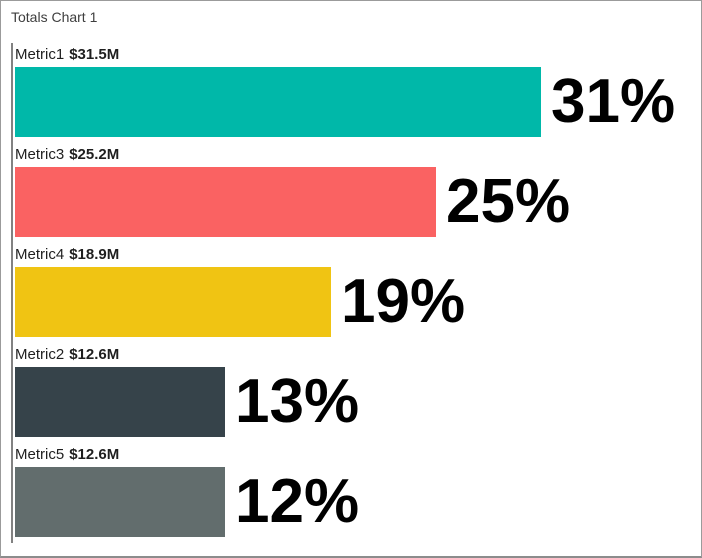 The width and height of the screenshot is (702, 558). Describe the element at coordinates (40, 54) in the screenshot. I see `metric-name: Metric1` at that location.